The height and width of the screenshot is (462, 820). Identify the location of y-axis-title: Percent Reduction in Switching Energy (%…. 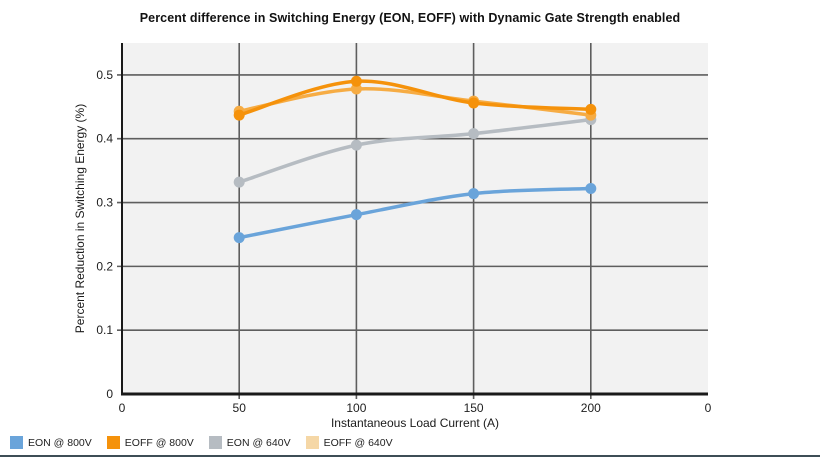
(80, 218).